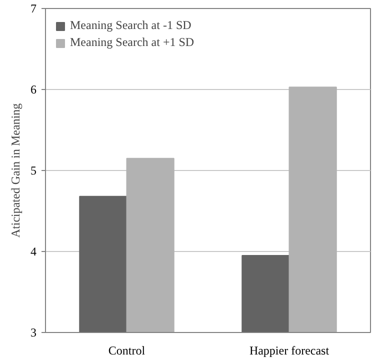  What do you see at coordinates (33, 171) in the screenshot?
I see `y-tick-label: 5` at bounding box center [33, 171].